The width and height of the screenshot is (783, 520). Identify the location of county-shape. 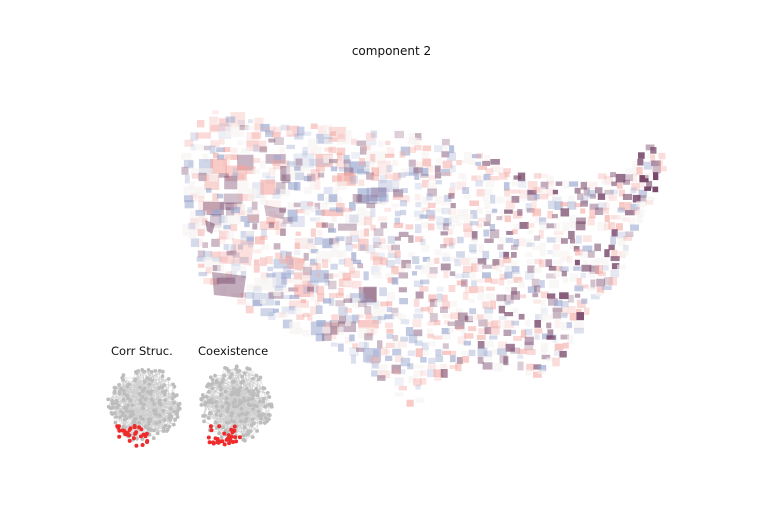
(295, 263).